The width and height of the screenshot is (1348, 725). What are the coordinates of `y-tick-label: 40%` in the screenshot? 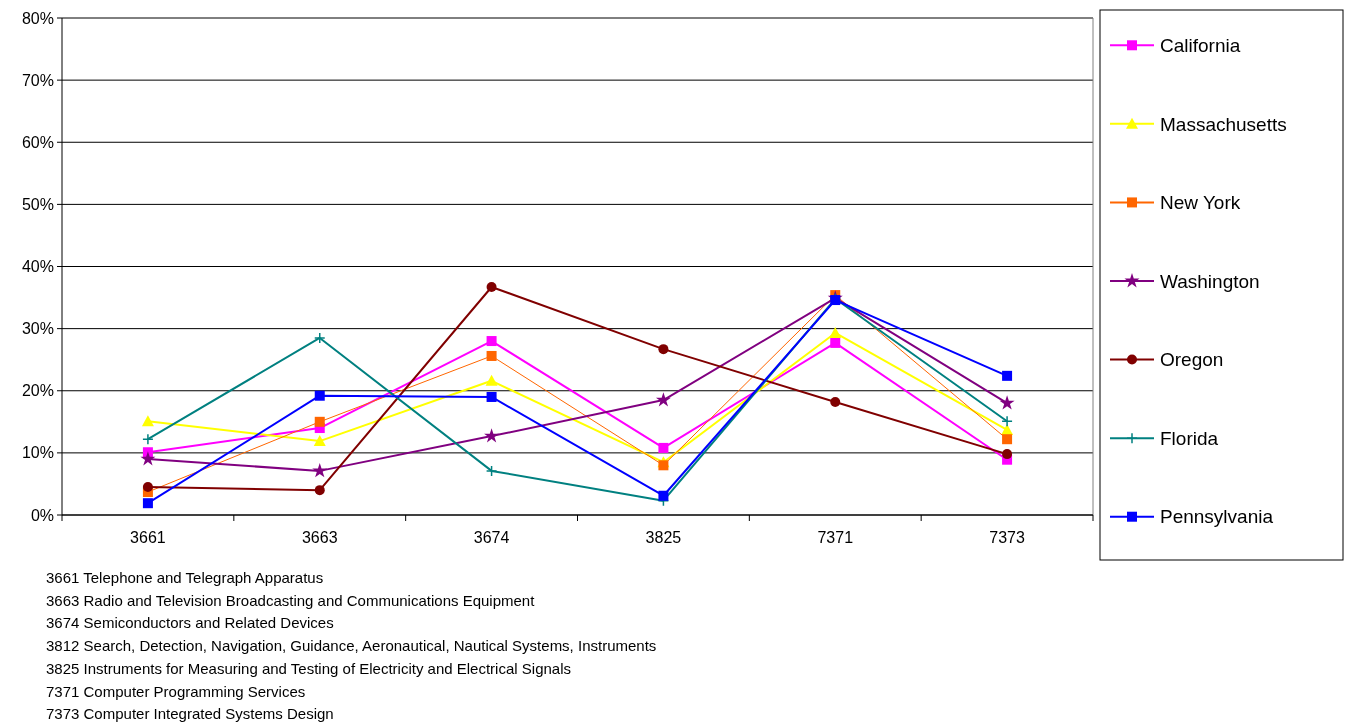 It's located at (37, 267).